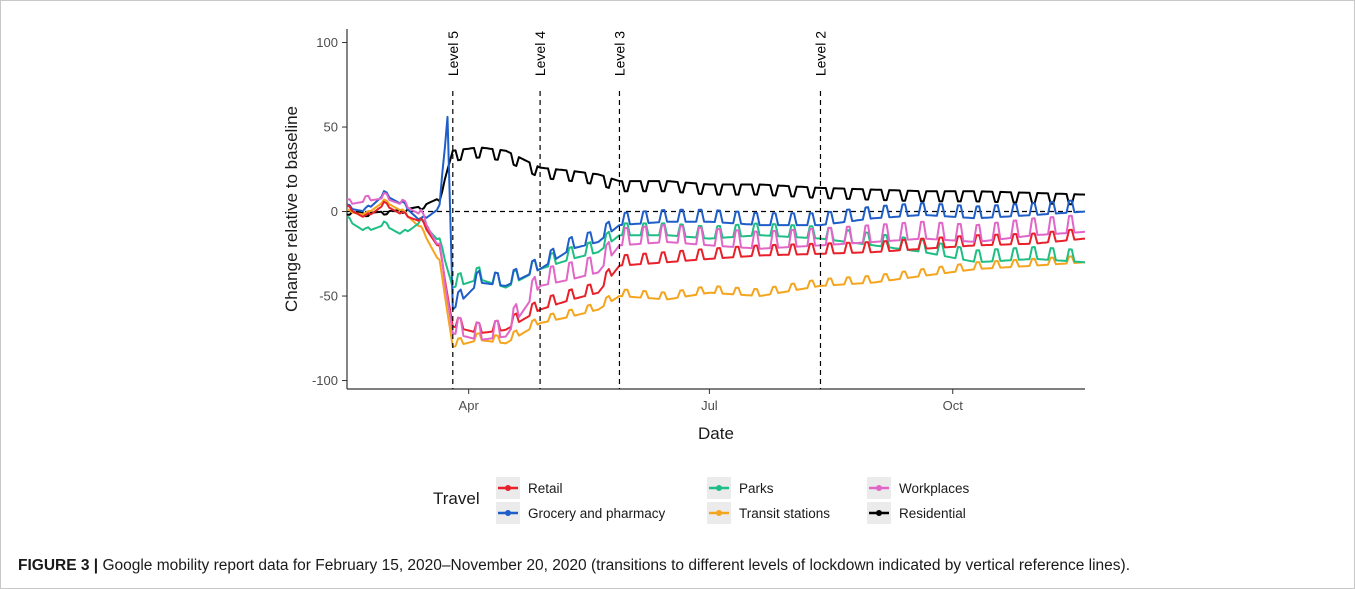  What do you see at coordinates (716, 433) in the screenshot?
I see `x-axis-title: Date` at bounding box center [716, 433].